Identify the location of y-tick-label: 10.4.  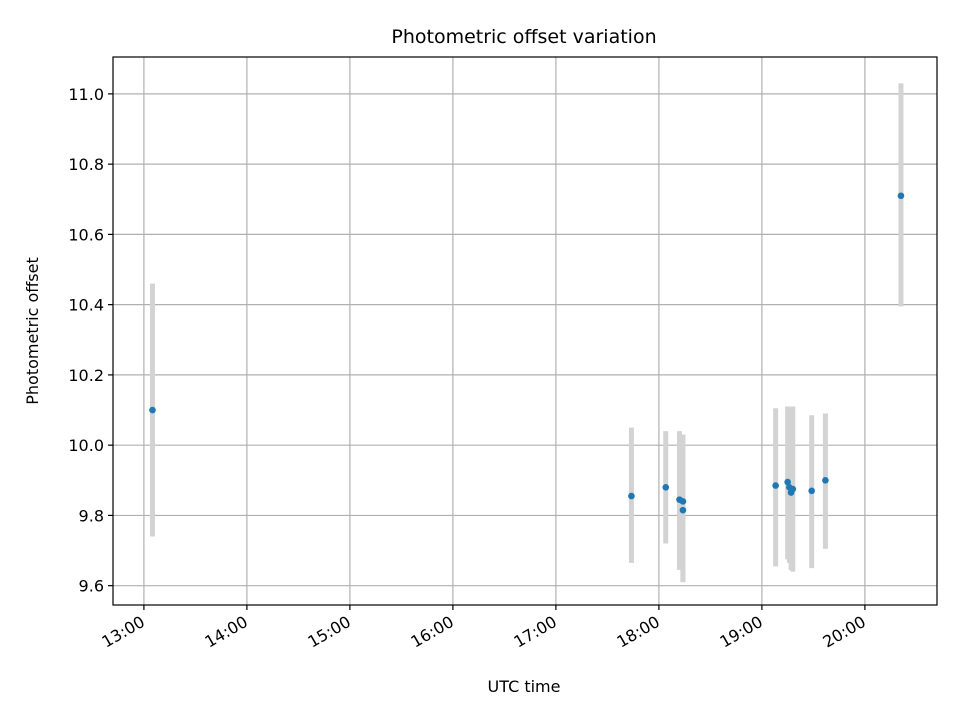
(86, 305).